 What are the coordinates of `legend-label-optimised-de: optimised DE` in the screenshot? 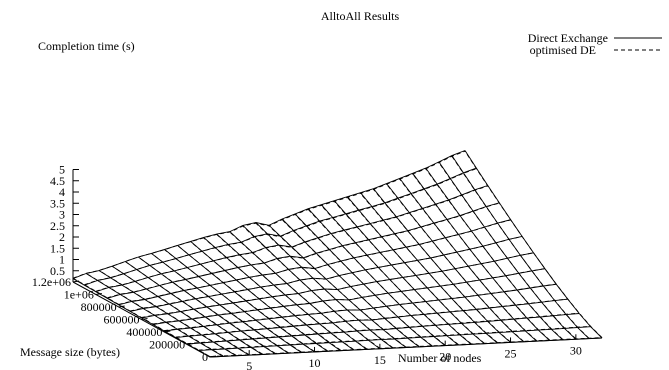 It's located at (563, 50).